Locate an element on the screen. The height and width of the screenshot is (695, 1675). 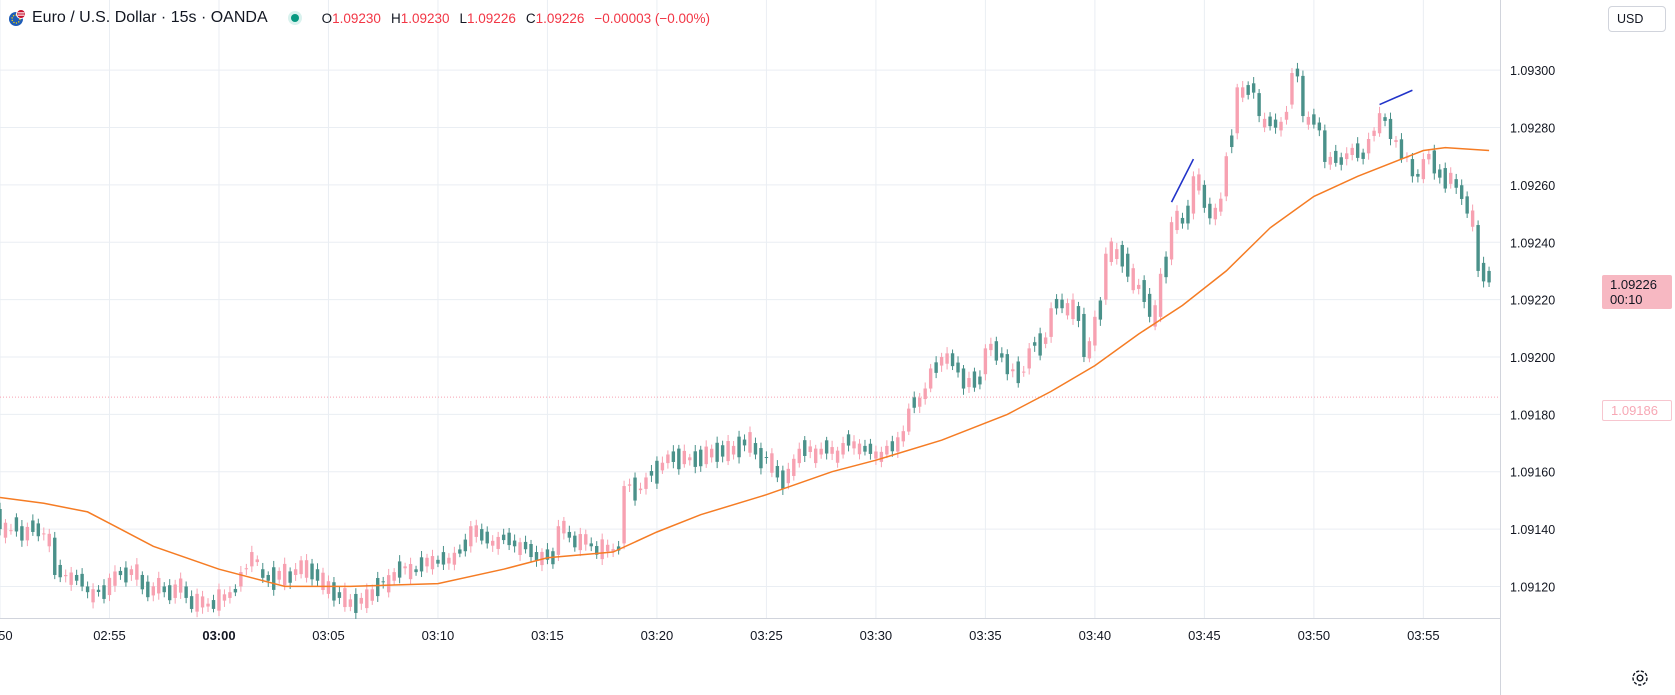
y-tick-label: 1.09180 is located at coordinates (1532, 415).